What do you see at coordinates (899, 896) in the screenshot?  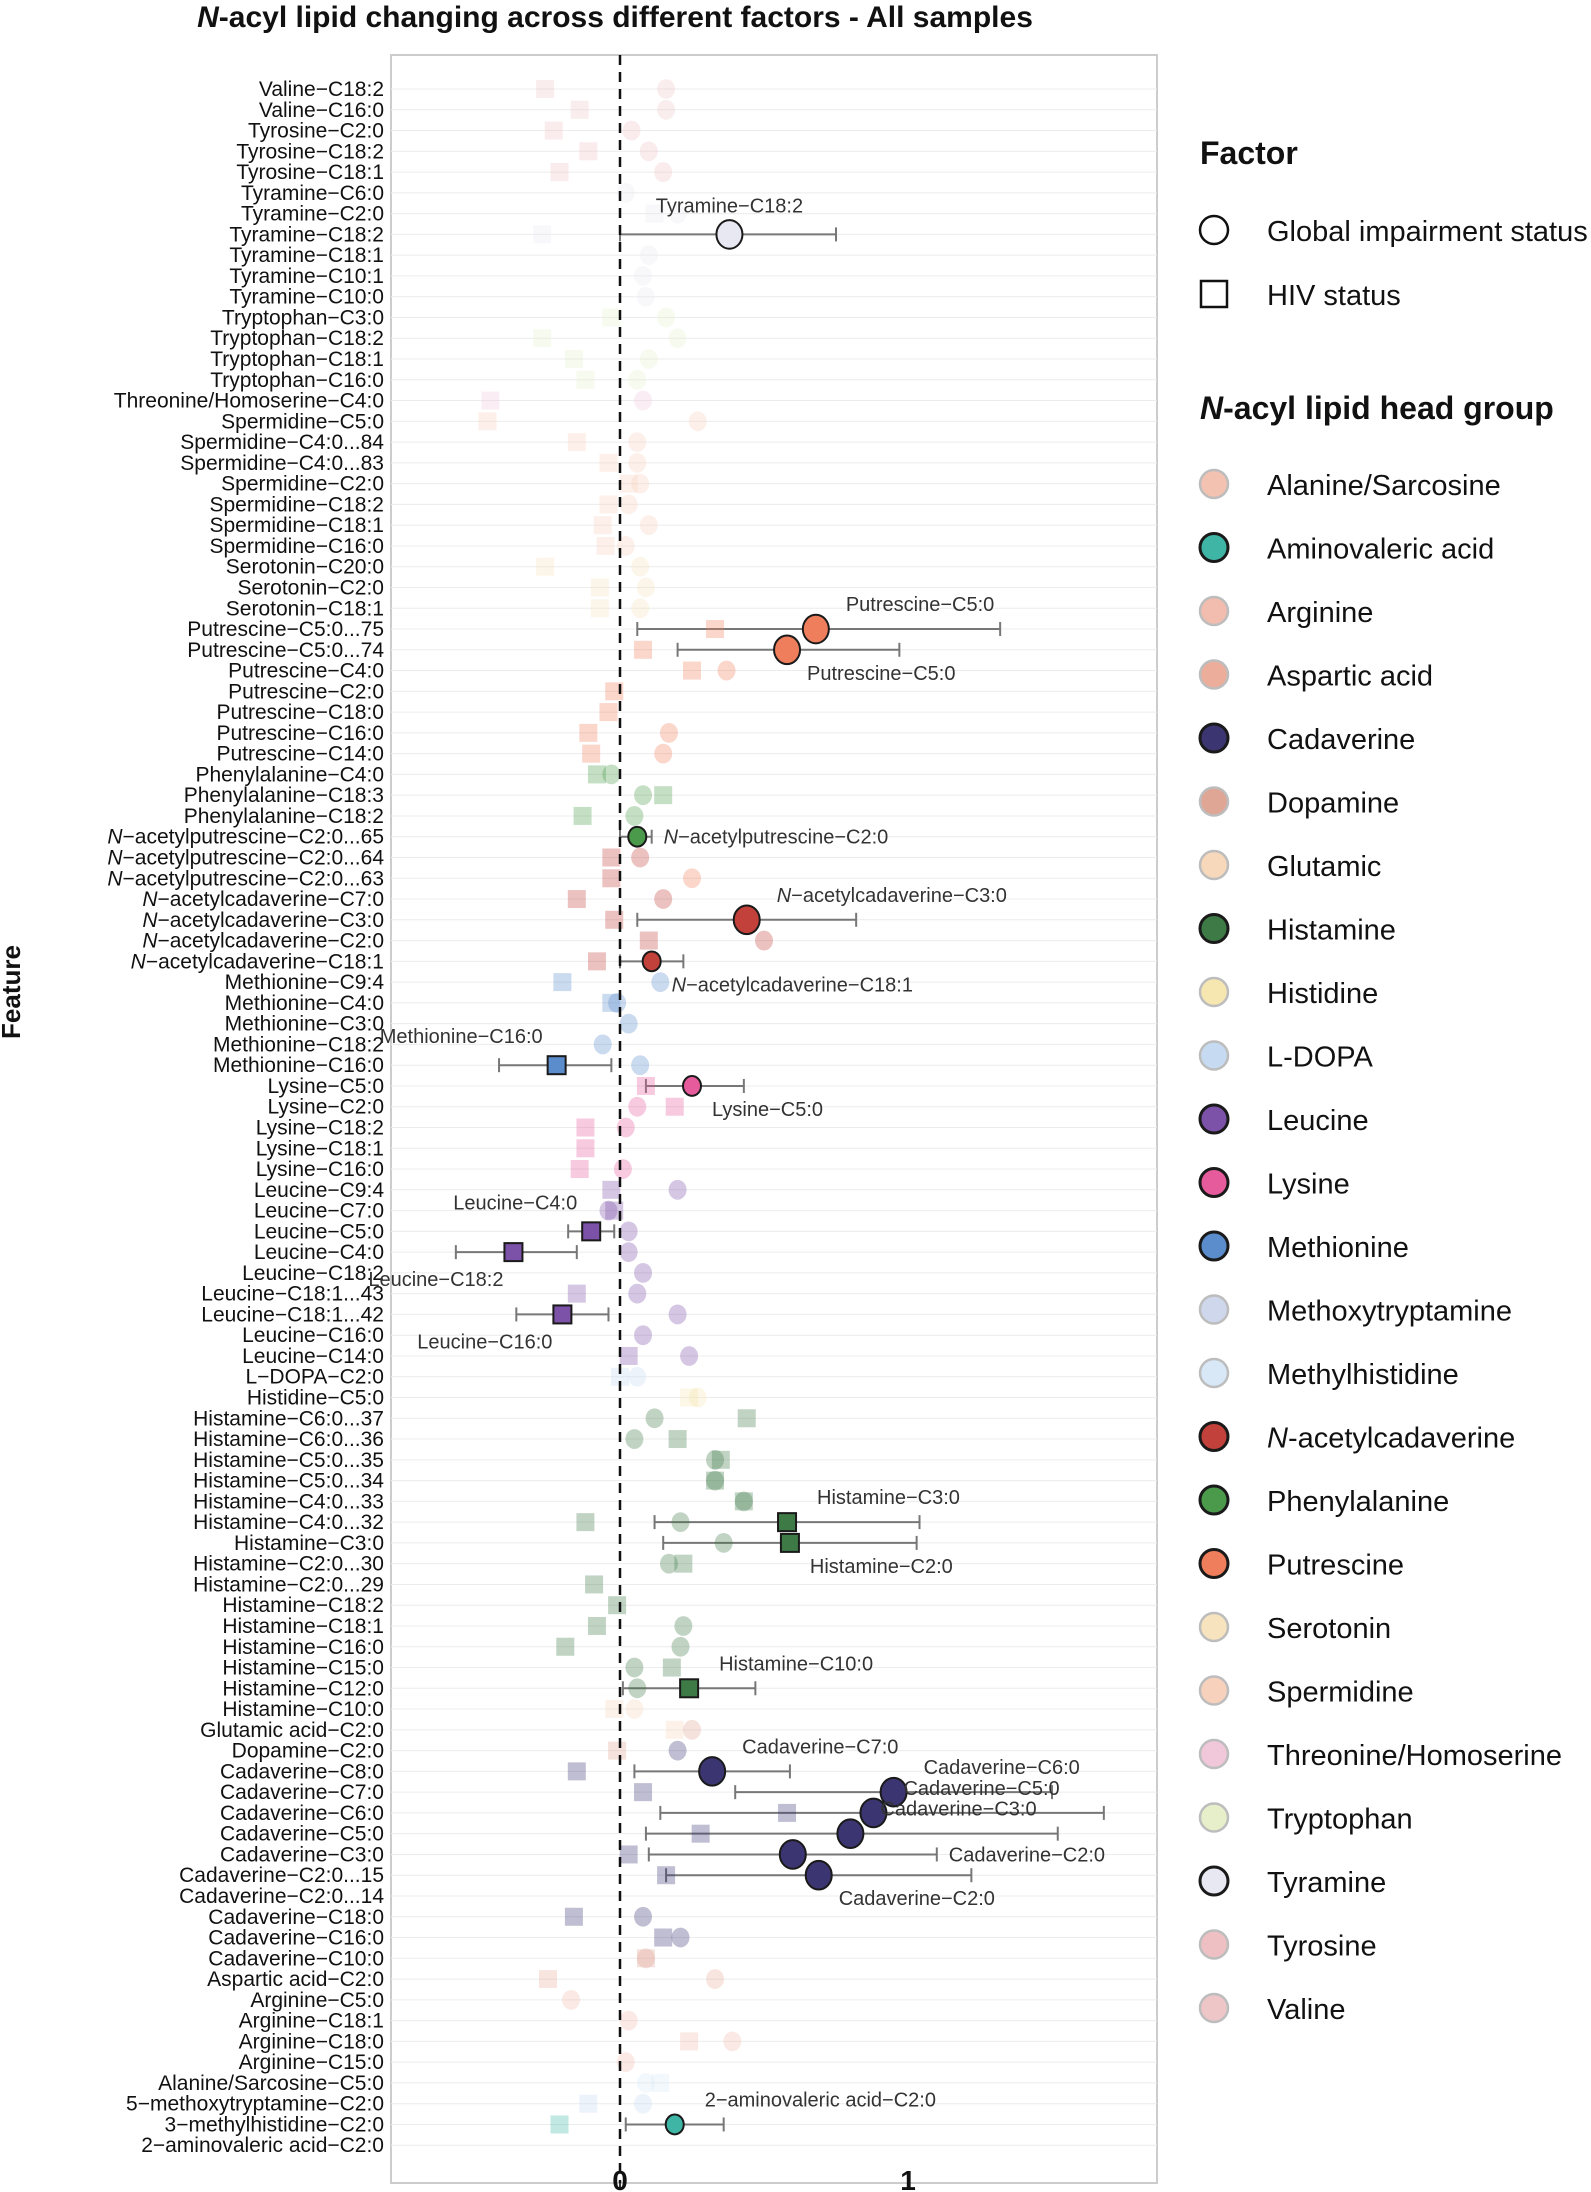 I see `annotation-rest: −acetylcadaverine−C3:0` at bounding box center [899, 896].